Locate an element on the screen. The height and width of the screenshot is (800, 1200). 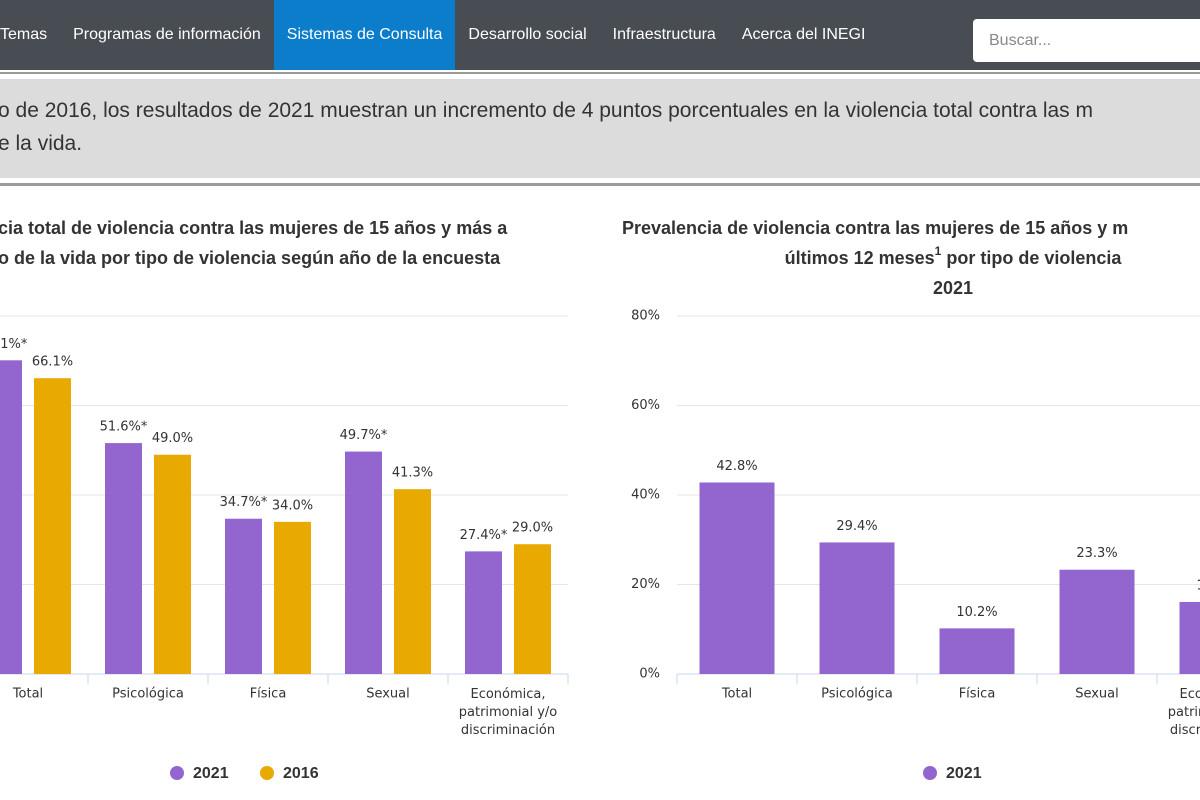
banner-text: e la vida. is located at coordinates (41, 143).